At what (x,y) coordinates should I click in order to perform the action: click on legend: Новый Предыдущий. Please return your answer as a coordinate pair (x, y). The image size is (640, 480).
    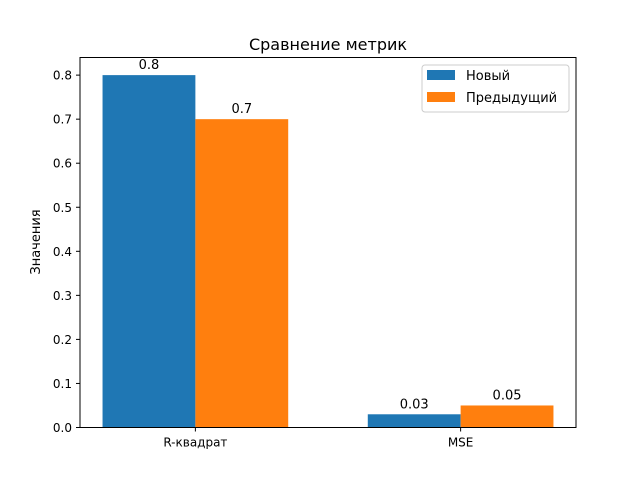
    Looking at the image, I should click on (495, 88).